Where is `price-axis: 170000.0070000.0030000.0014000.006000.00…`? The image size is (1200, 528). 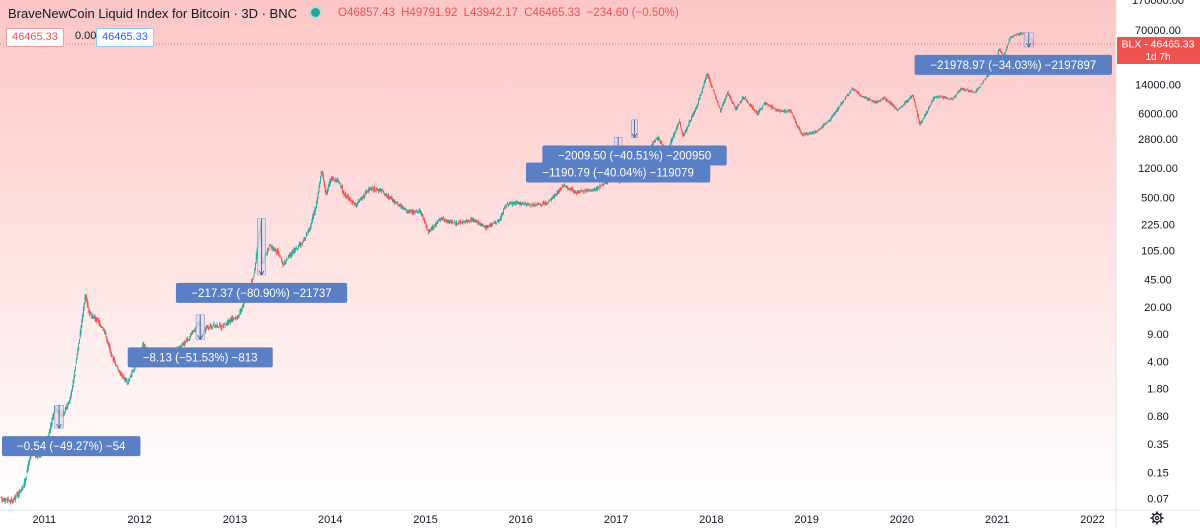 price-axis: 170000.0070000.0030000.0014000.006000.00… is located at coordinates (1158, 253).